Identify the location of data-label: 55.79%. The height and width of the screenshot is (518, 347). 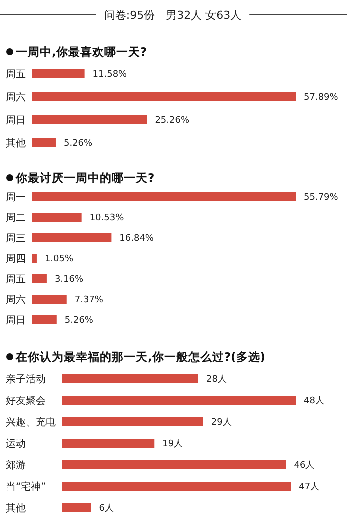
(321, 198).